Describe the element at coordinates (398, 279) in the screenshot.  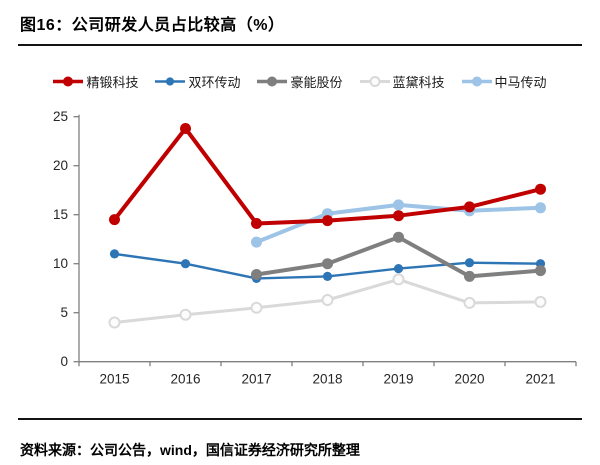
I see `data-point-蓝黛科技-2019` at that location.